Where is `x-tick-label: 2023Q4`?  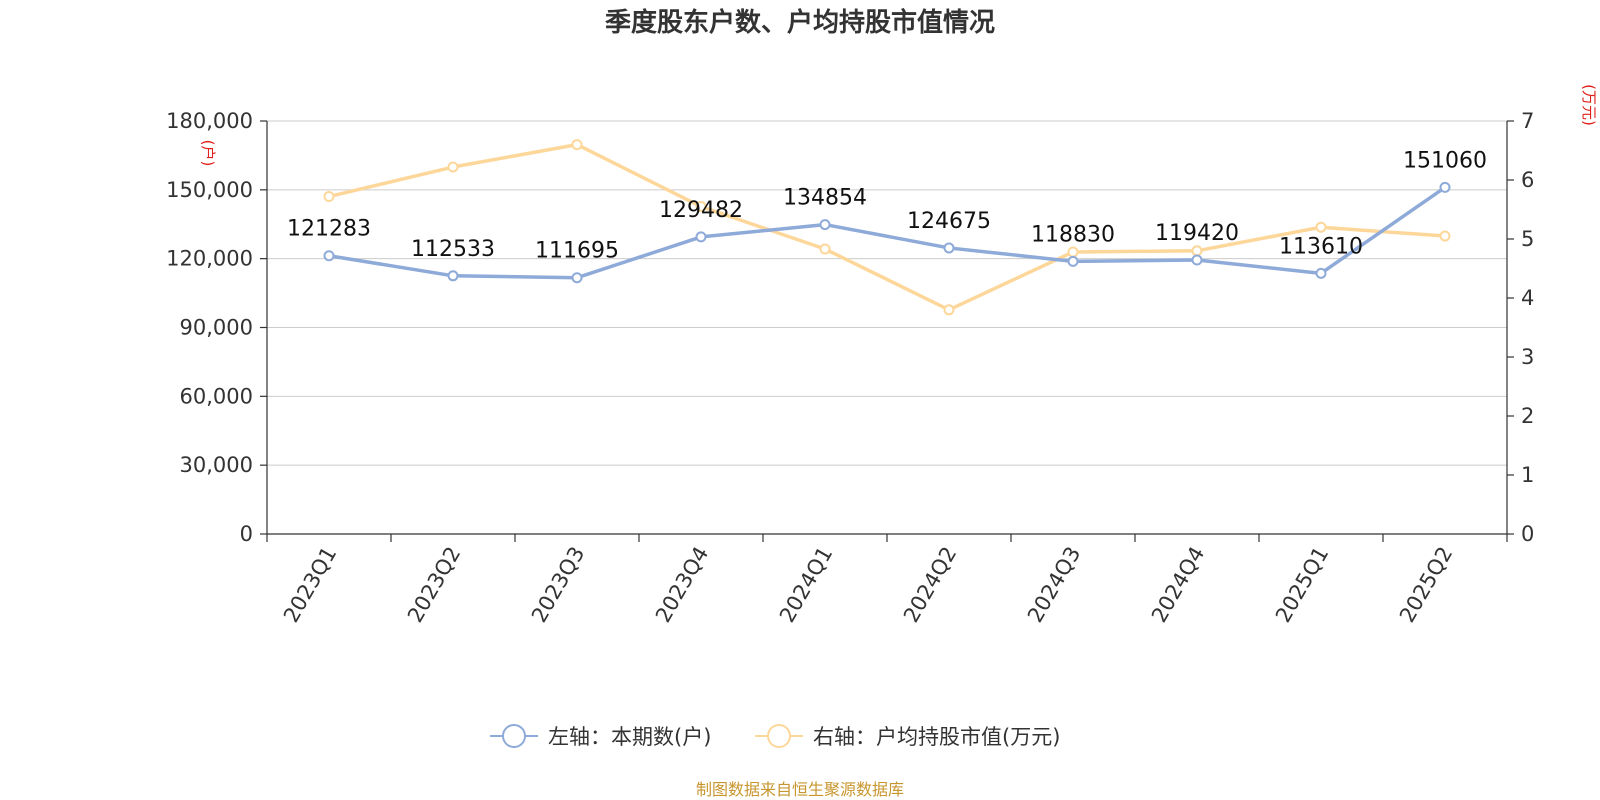 x-tick-label: 2023Q4 is located at coordinates (682, 585).